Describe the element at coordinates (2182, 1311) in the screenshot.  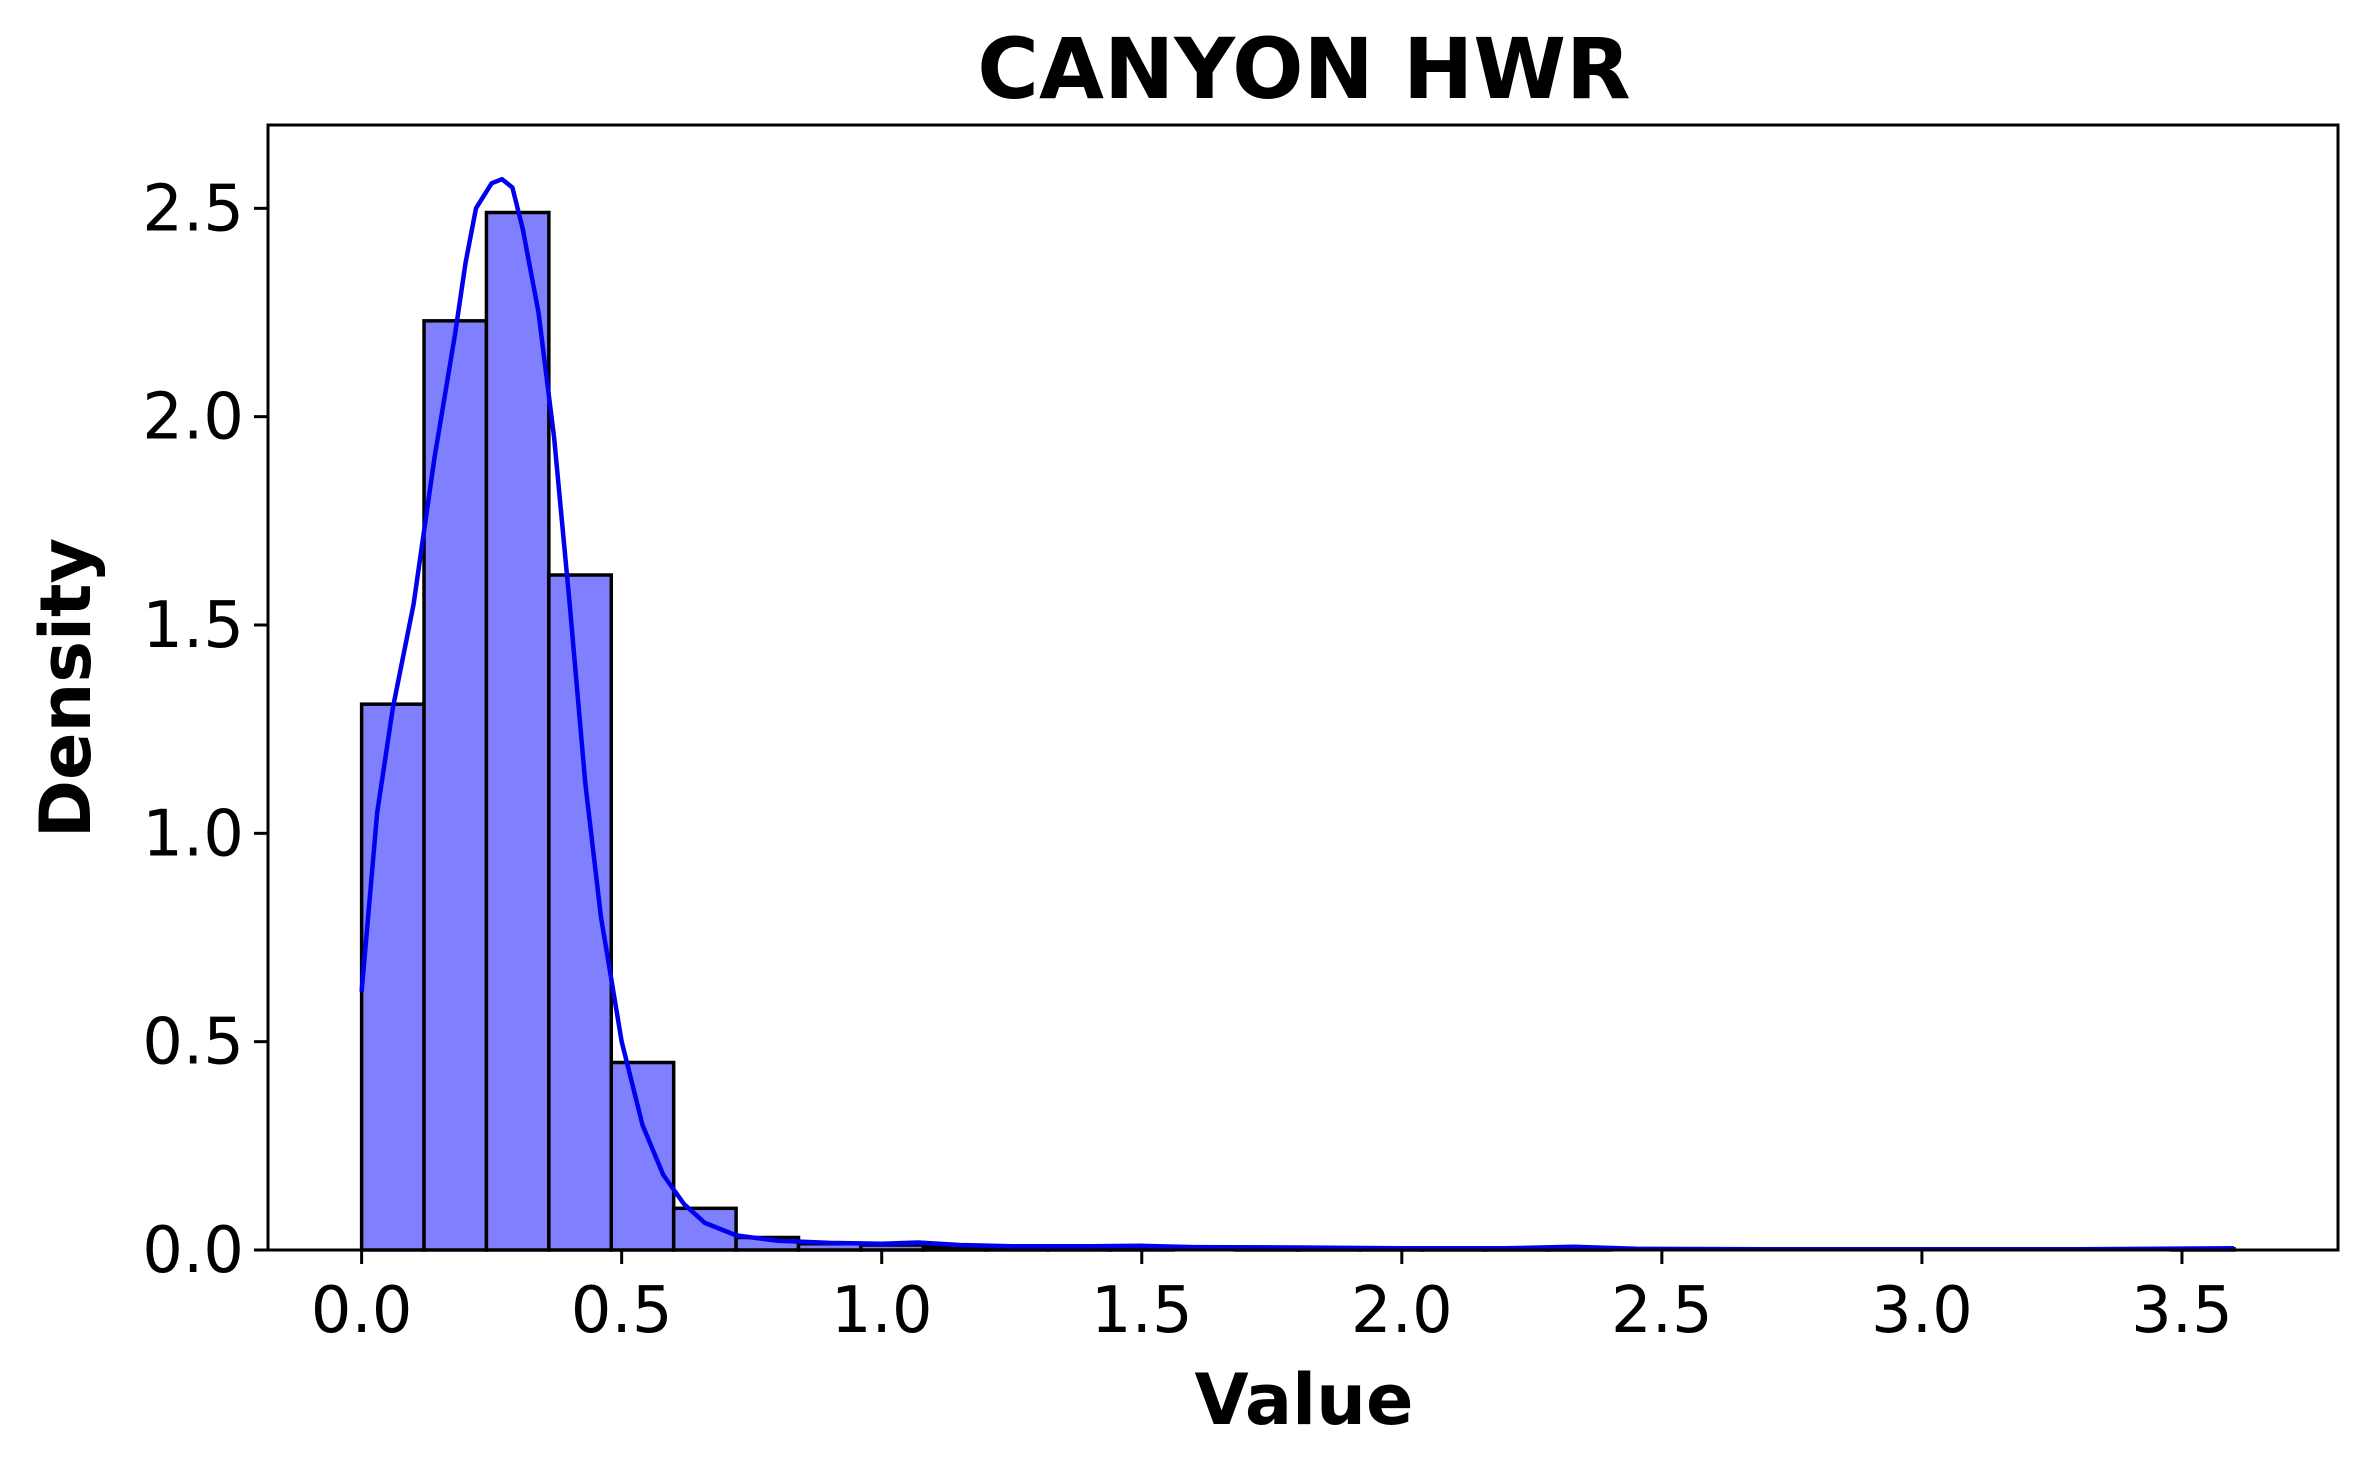
I see `x-tick-label: 3.5` at that location.